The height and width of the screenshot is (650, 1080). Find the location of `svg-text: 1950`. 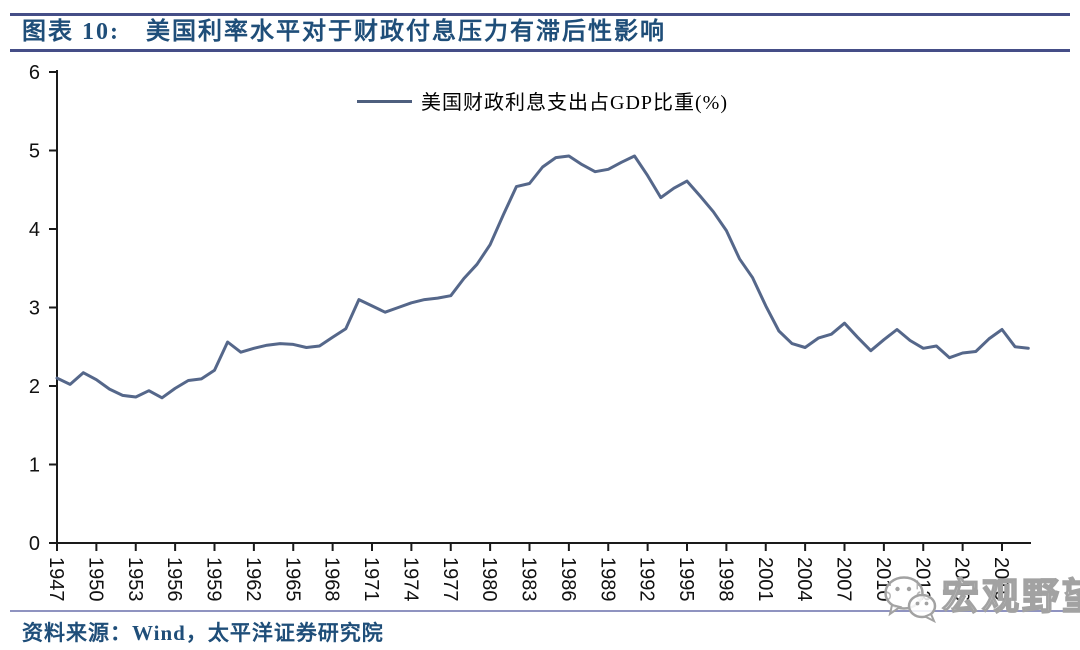

svg-text: 1950 is located at coordinates (95, 579).